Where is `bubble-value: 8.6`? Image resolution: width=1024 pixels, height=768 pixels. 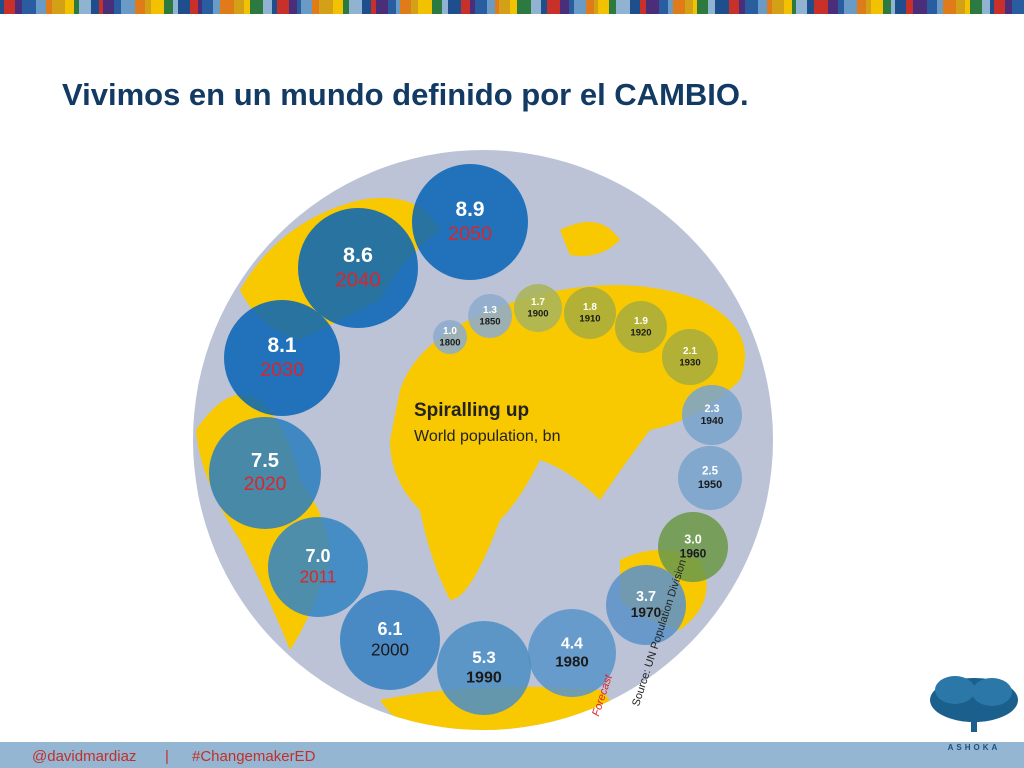
bubble-value: 8.6 is located at coordinates (358, 254).